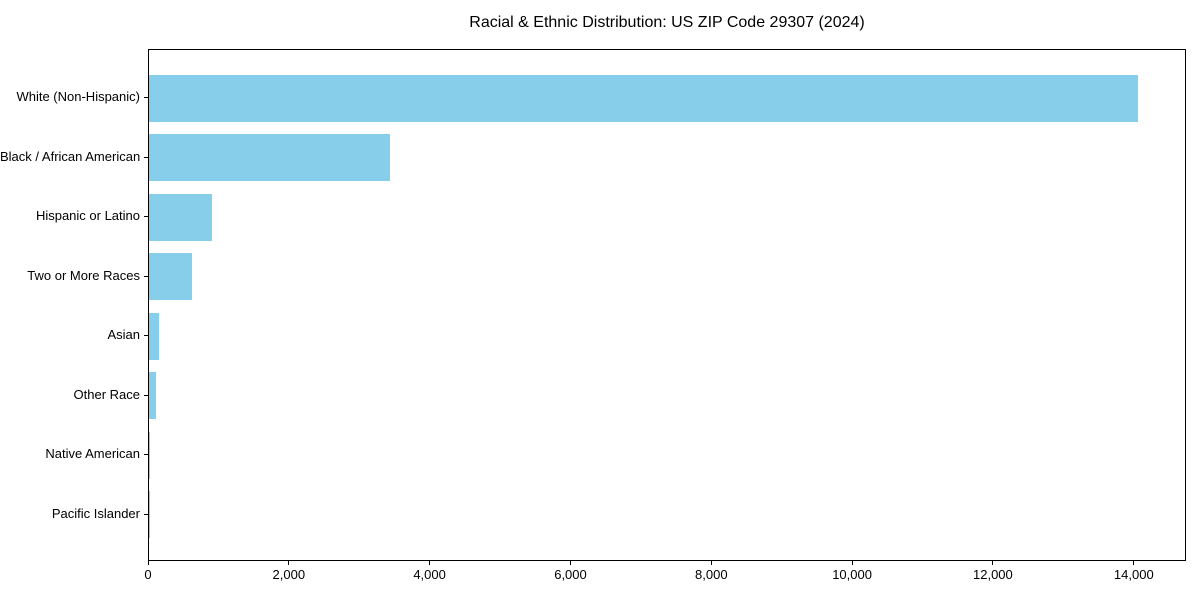 This screenshot has width=1200, height=600. What do you see at coordinates (570, 574) in the screenshot?
I see `x-tick-label-6000: 6,000` at bounding box center [570, 574].